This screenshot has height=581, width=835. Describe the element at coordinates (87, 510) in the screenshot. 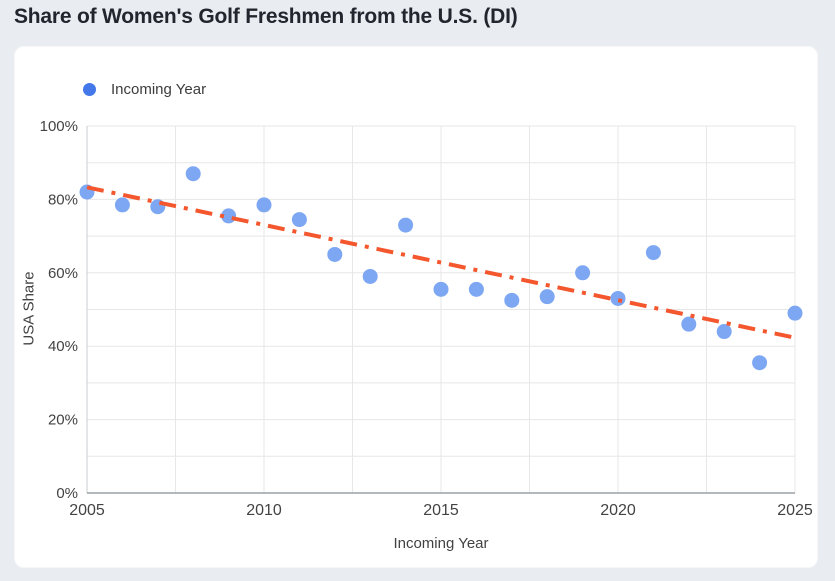

I see `x-tick-label: 2005` at that location.